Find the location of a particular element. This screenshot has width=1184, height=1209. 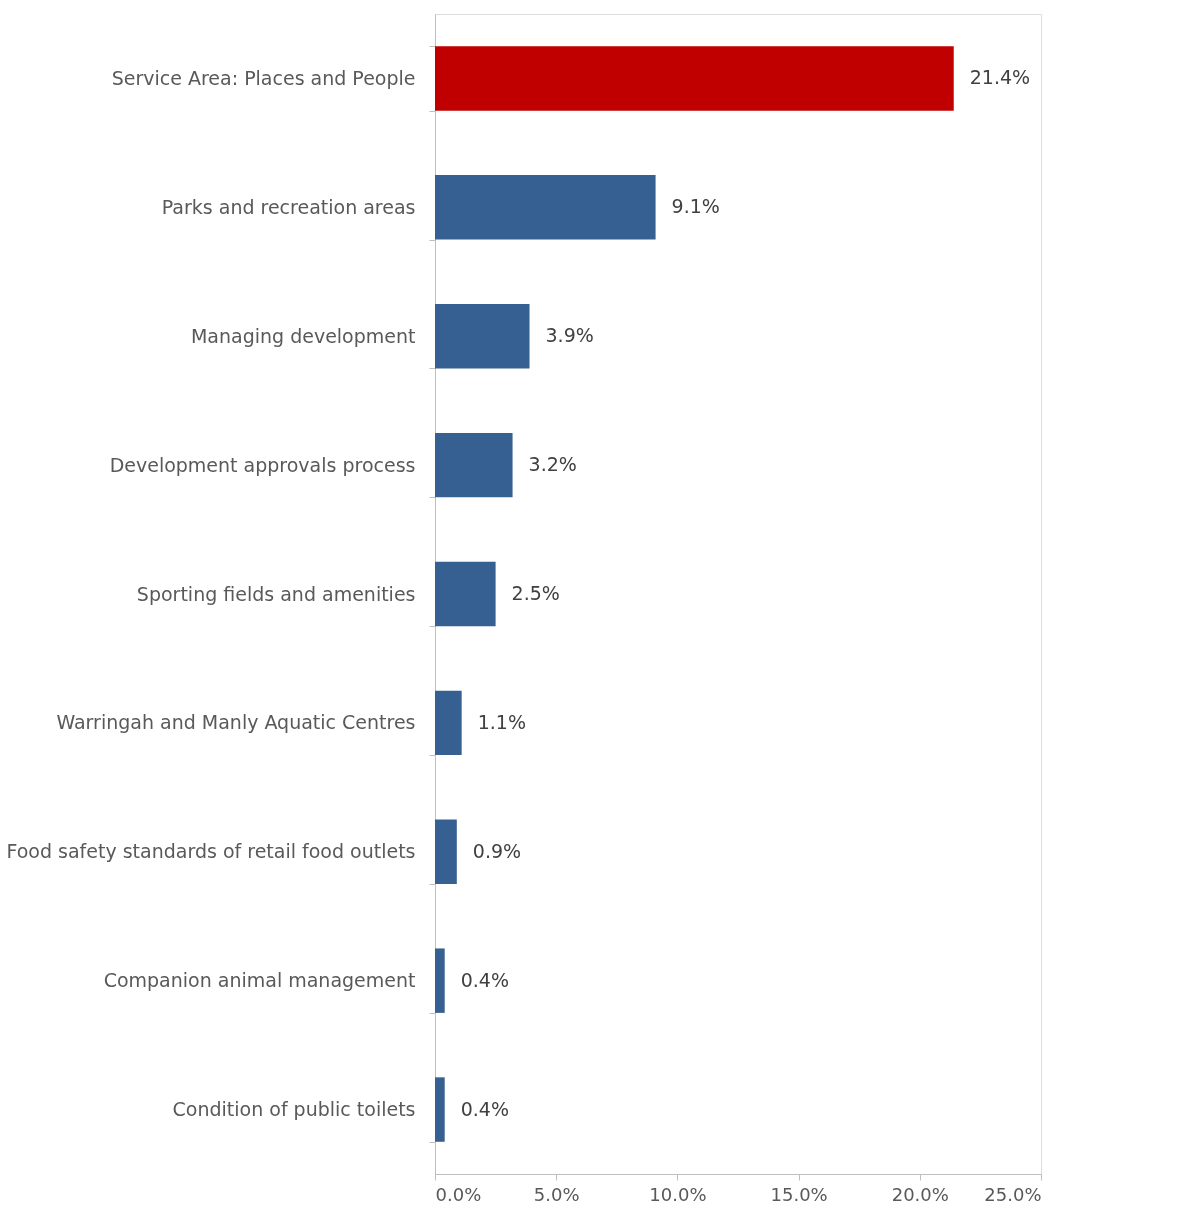

x-tick-label: 10.0% is located at coordinates (678, 1194).